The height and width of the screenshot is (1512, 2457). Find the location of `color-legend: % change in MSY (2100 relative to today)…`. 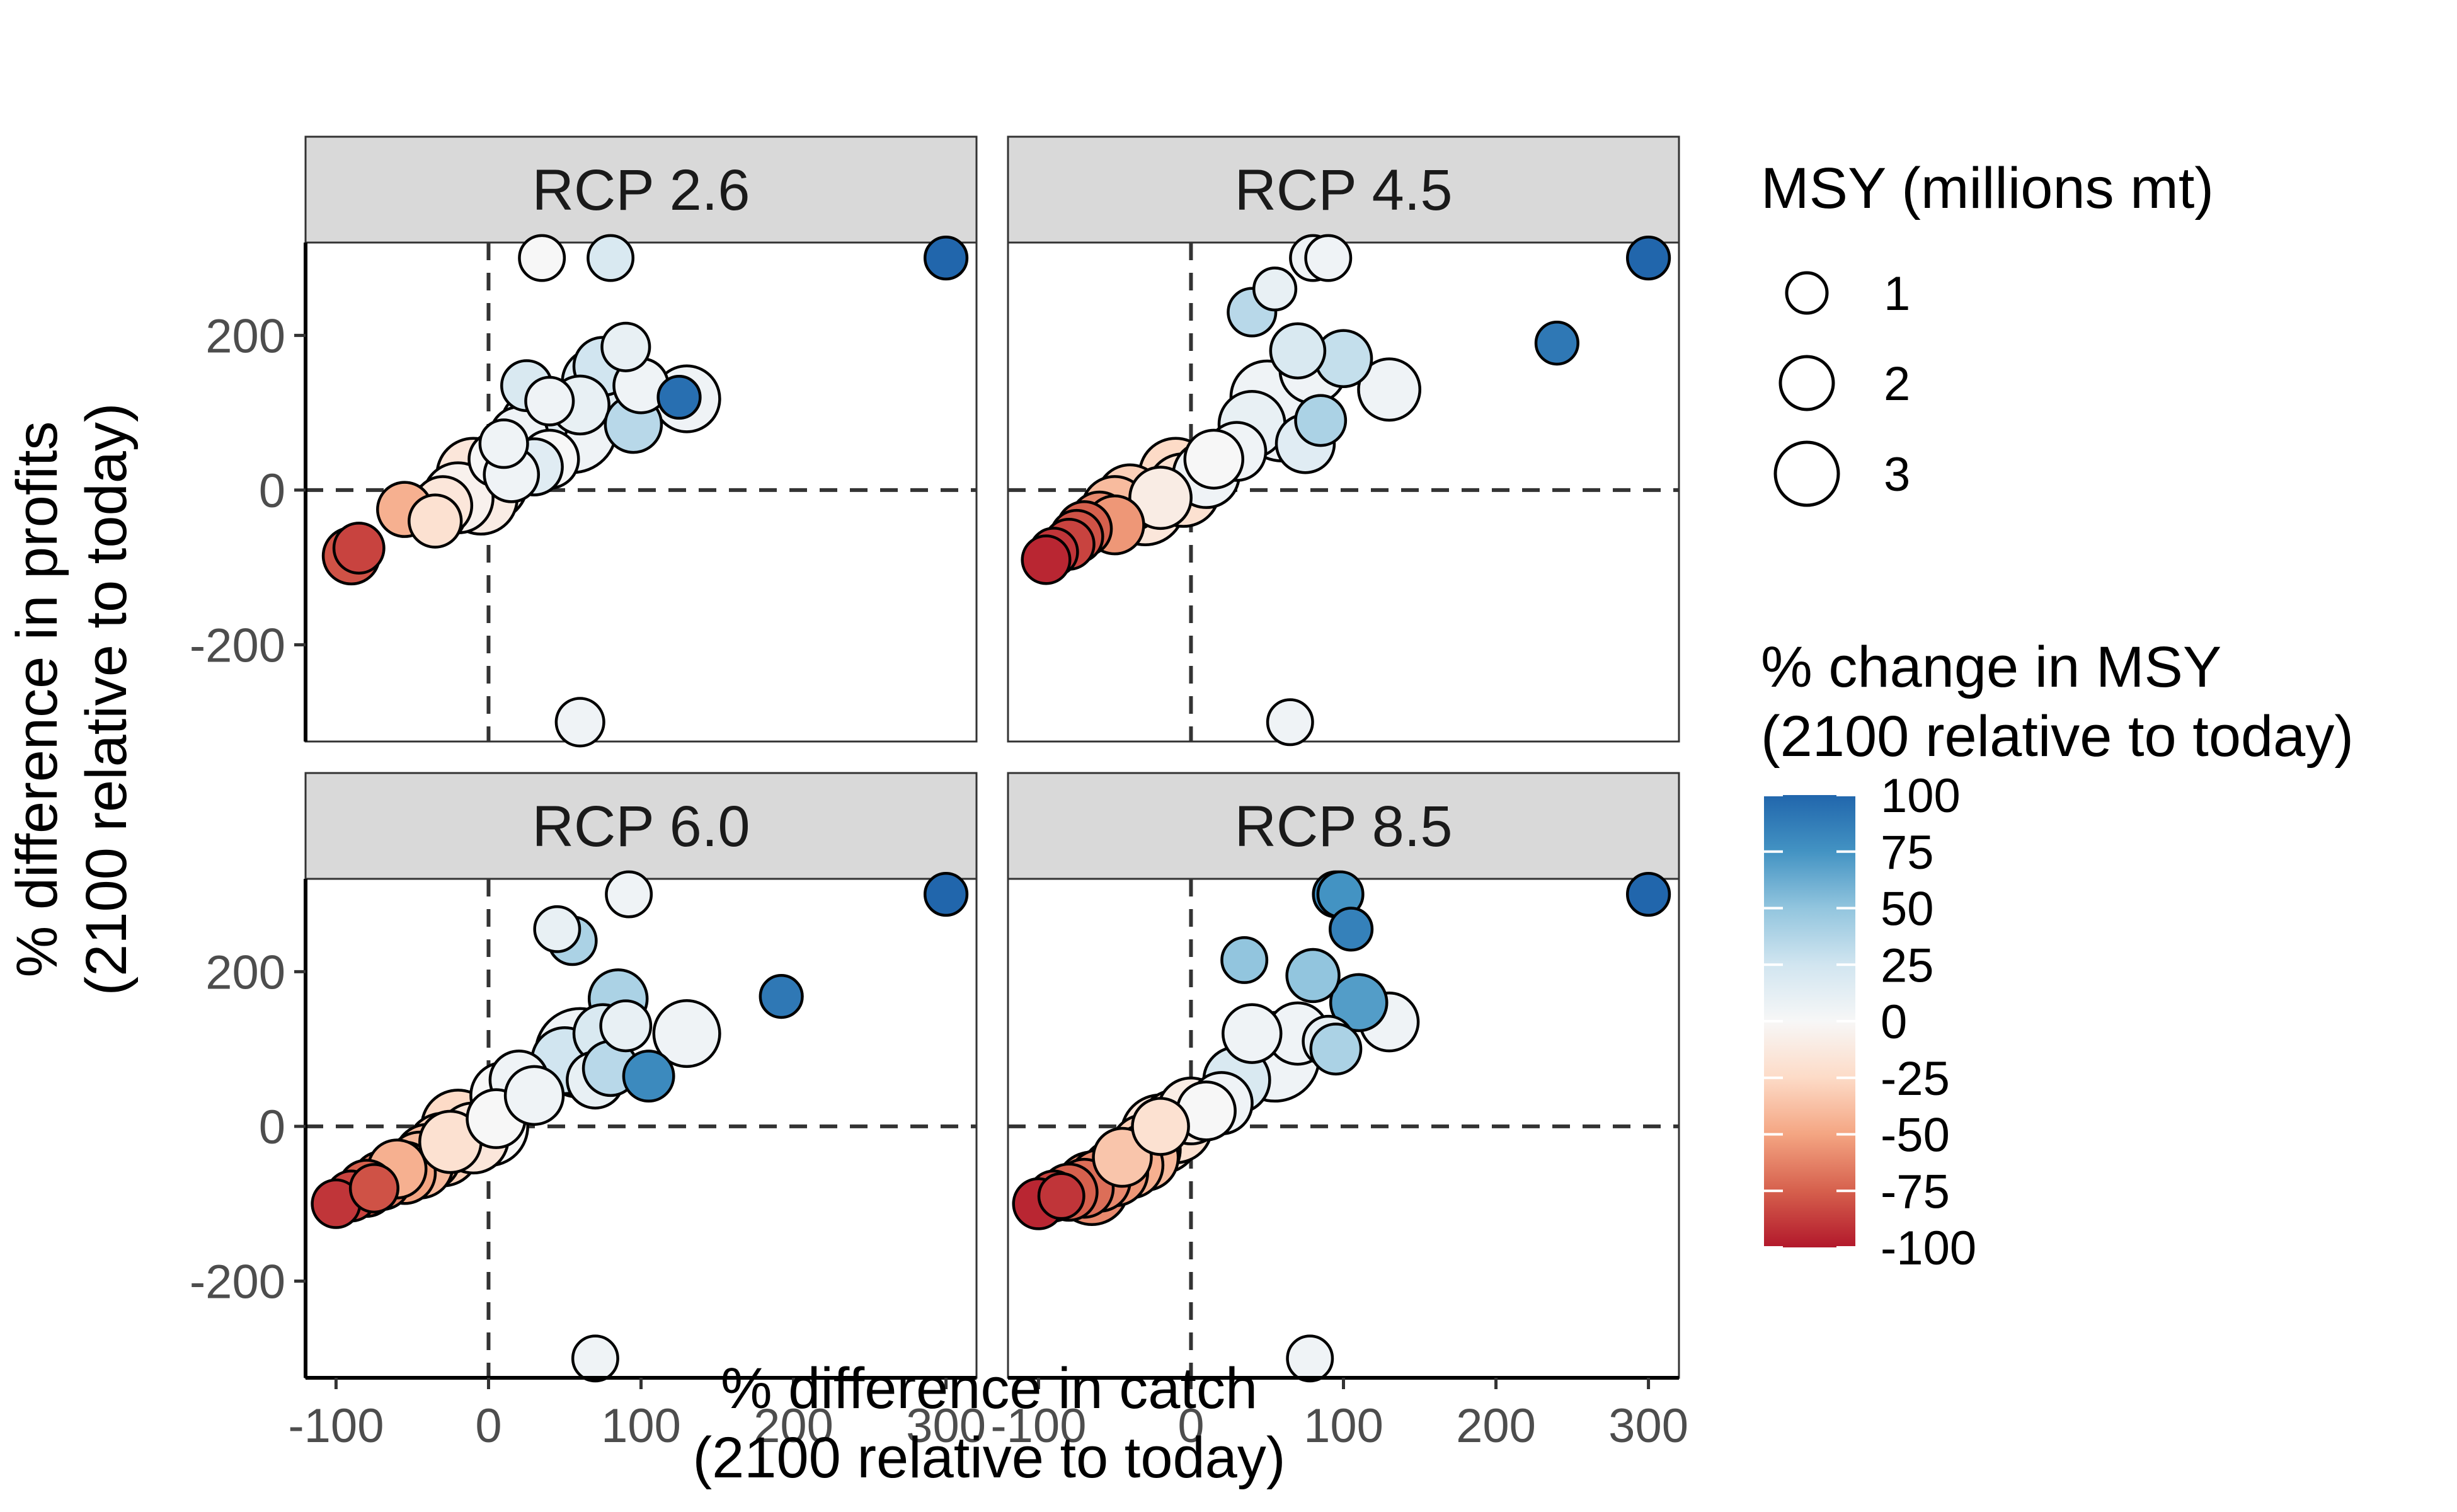

color-legend: % change in MSY (2100 relative to today)… is located at coordinates (2057, 955).